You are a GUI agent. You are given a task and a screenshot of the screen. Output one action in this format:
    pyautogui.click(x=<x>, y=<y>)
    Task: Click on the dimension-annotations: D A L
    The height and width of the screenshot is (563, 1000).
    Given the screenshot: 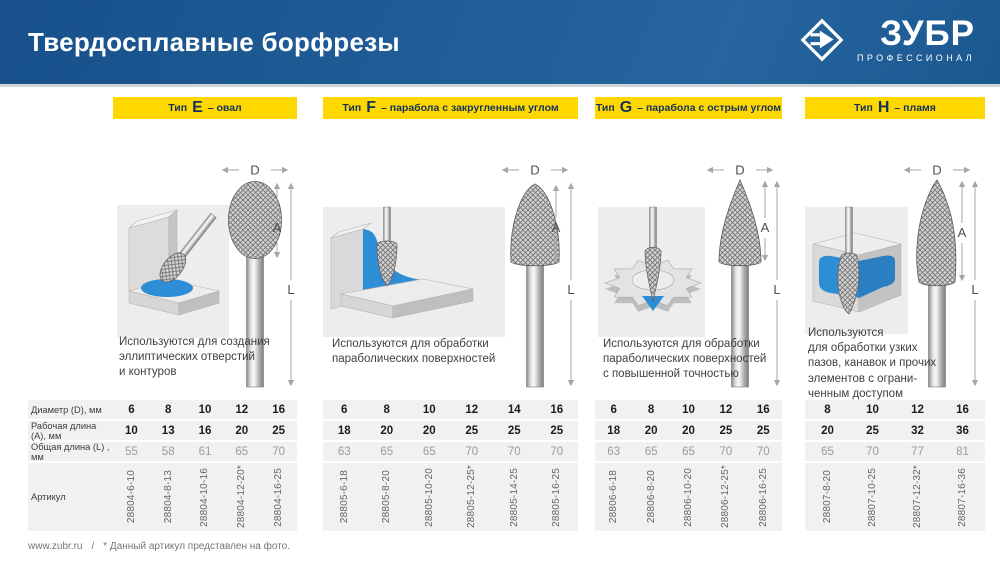 What is the action you would take?
    pyautogui.click(x=258, y=275)
    